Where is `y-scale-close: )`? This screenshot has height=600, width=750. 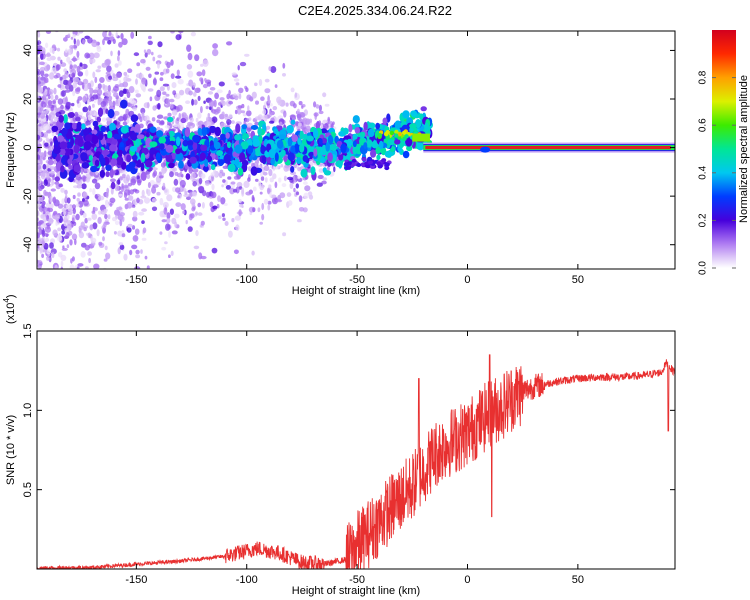
y-scale-close: ) is located at coordinates (11, 296).